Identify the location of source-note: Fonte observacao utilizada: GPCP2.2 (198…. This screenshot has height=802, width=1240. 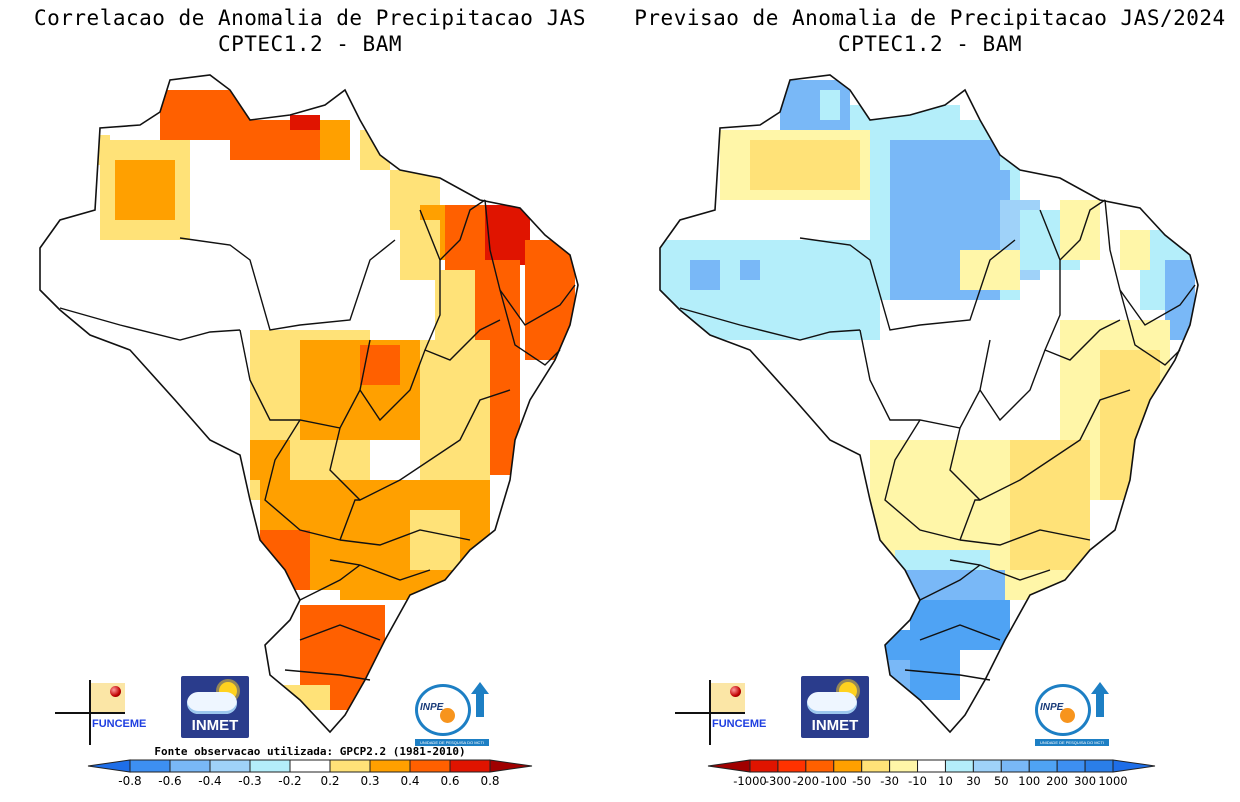
(310, 751).